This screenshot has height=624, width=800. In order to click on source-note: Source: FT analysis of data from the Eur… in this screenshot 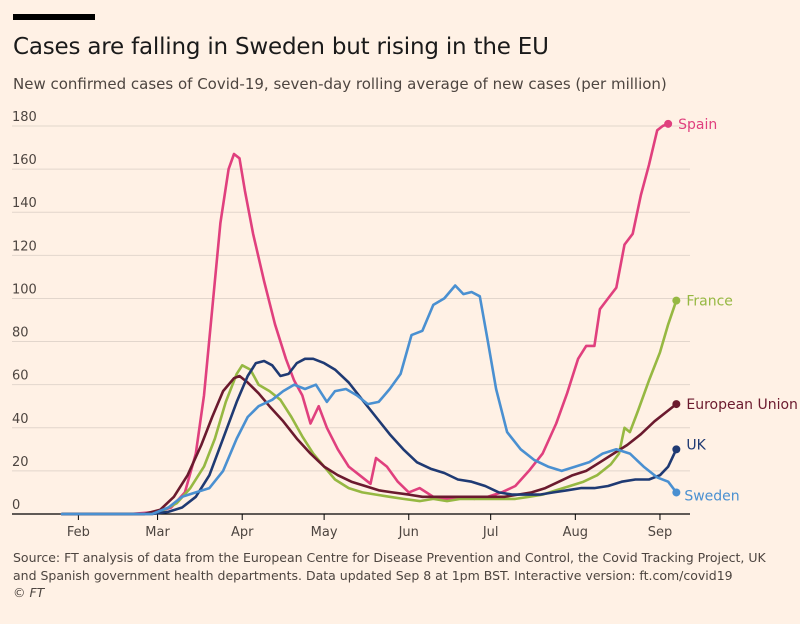, I will do `click(389, 566)`.